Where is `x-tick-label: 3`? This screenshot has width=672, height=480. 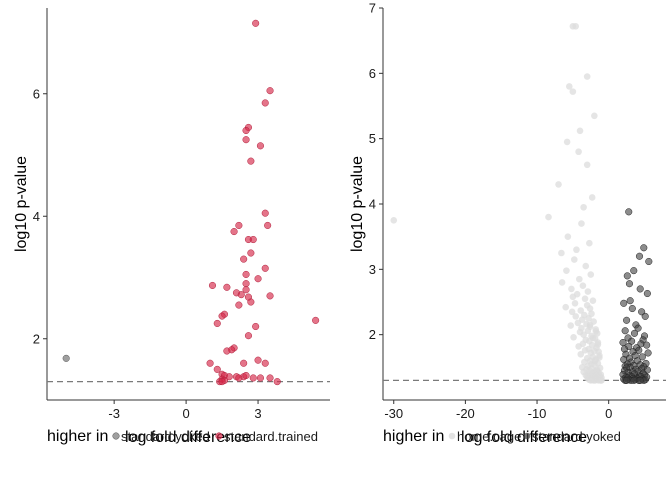 x-tick-label: 3 is located at coordinates (257, 413).